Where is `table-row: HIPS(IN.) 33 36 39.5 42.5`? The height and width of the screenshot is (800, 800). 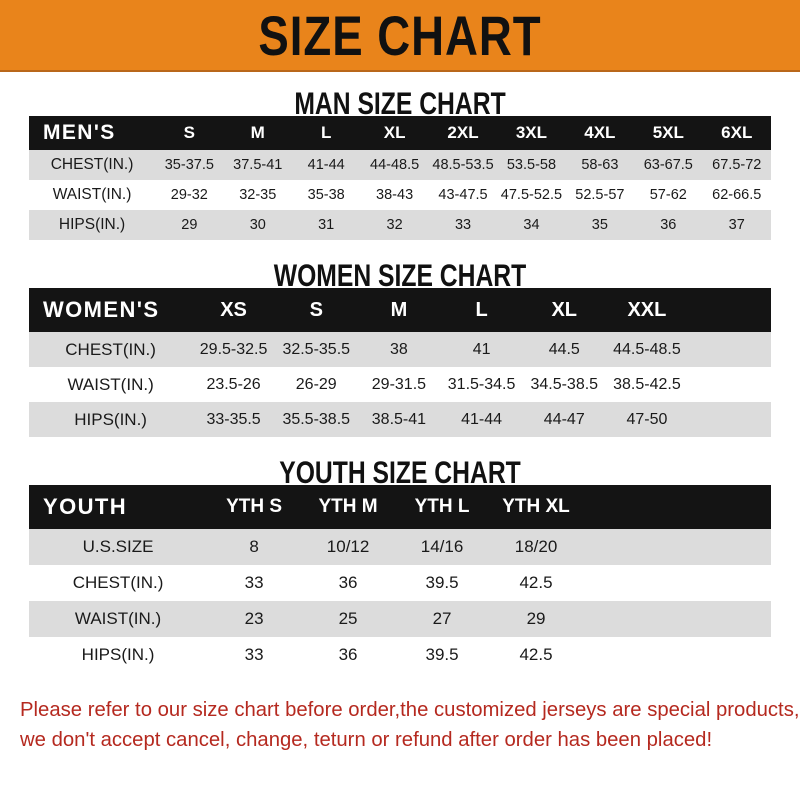
table-row: HIPS(IN.) 33 36 39.5 42.5 is located at coordinates (400, 655).